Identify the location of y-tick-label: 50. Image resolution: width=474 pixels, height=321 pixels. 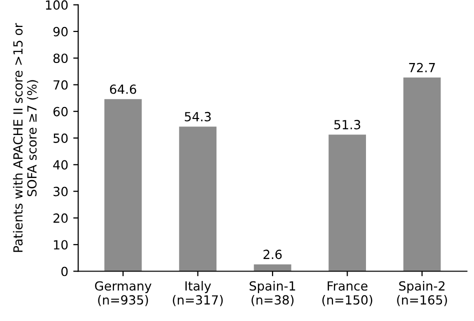
(61, 138).